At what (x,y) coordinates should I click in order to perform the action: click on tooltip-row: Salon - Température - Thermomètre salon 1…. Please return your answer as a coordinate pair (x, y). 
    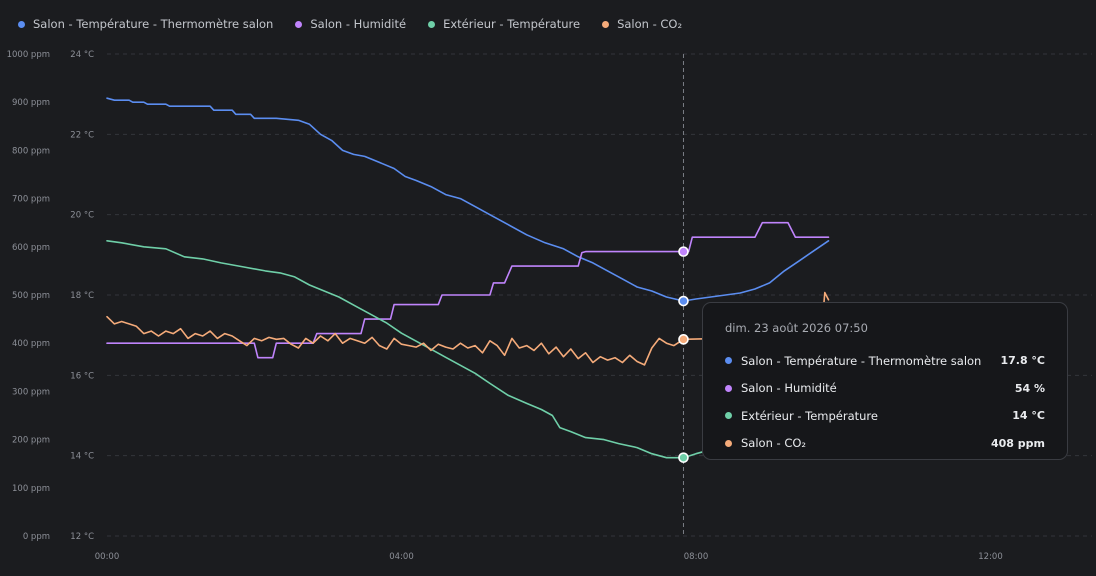
    Looking at the image, I should click on (885, 361).